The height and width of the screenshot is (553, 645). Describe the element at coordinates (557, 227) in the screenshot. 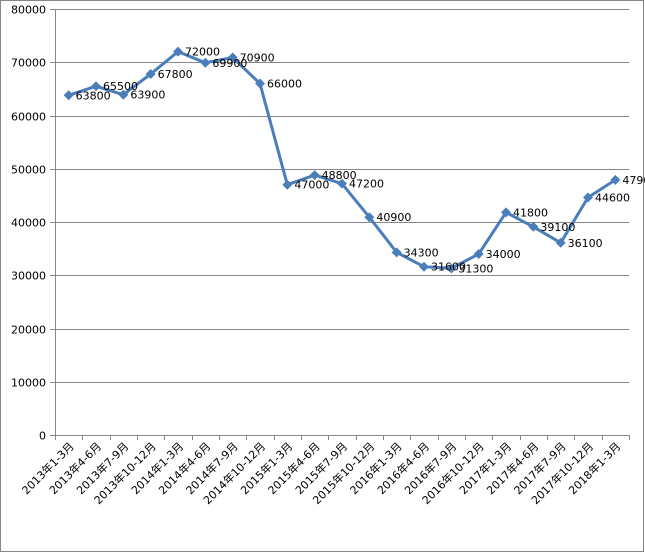

I see `data-label: 39100` at that location.